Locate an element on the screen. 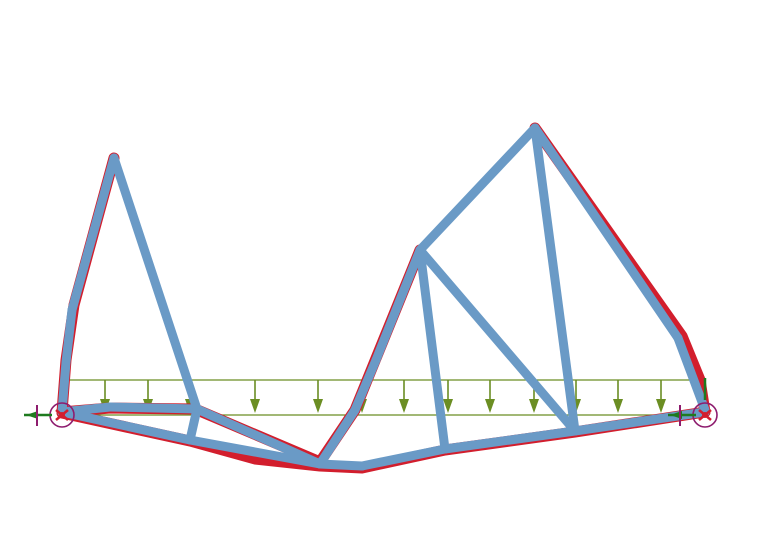  left-support is located at coordinates (49, 415).